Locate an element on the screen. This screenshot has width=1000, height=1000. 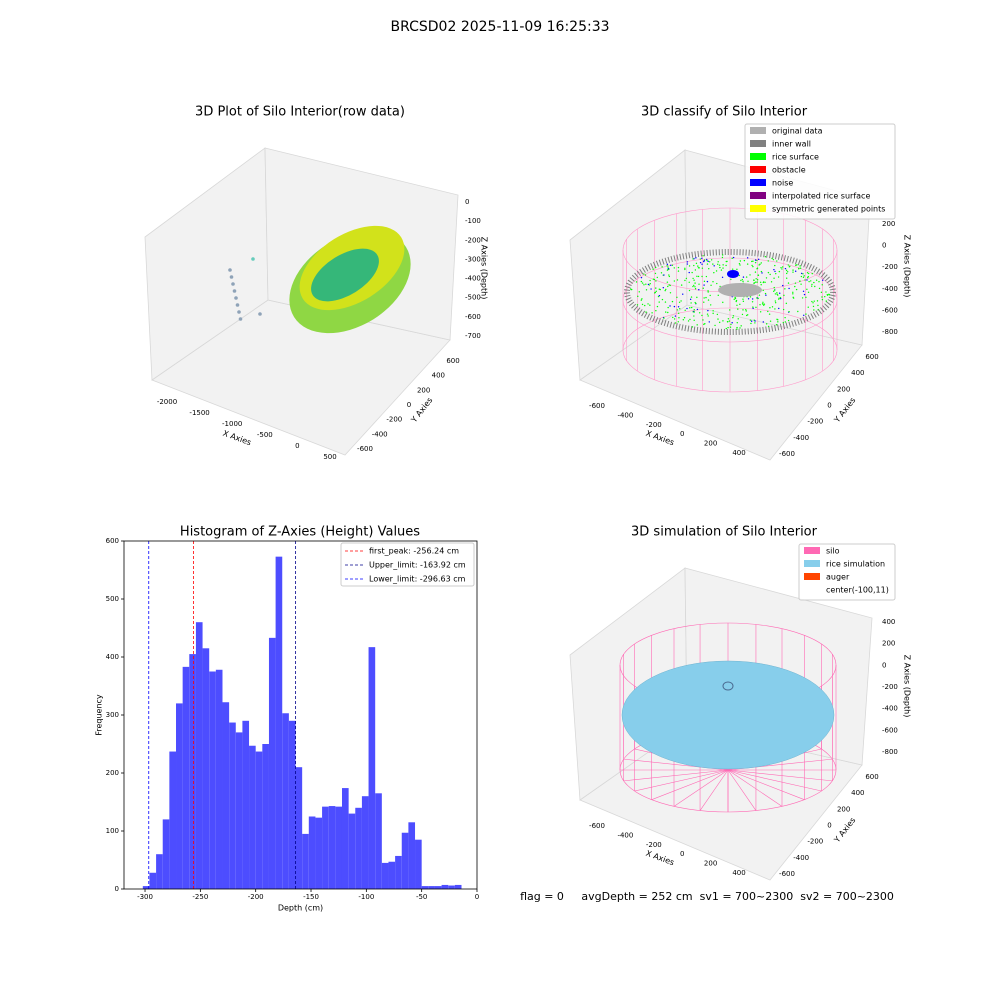
legend-label: auger is located at coordinates (838, 577).